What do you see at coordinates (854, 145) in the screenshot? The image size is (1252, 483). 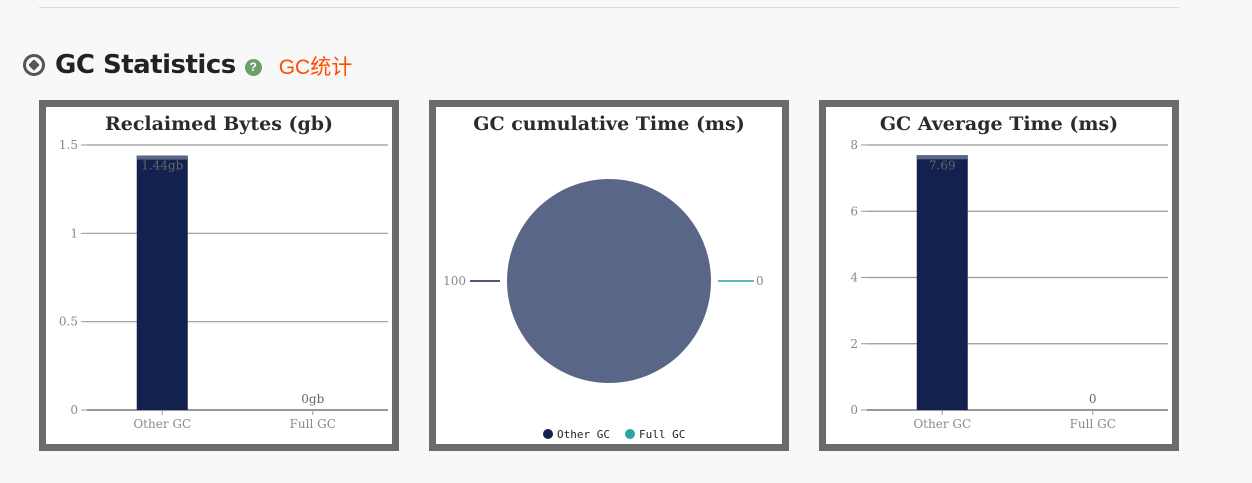 I see `y-tick-label: 8` at bounding box center [854, 145].